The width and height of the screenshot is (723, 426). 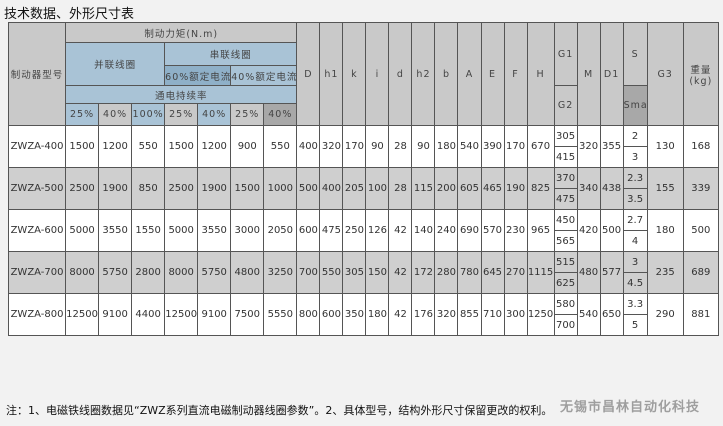 What do you see at coordinates (492, 314) in the screenshot?
I see `dim-cell: 710` at bounding box center [492, 314].